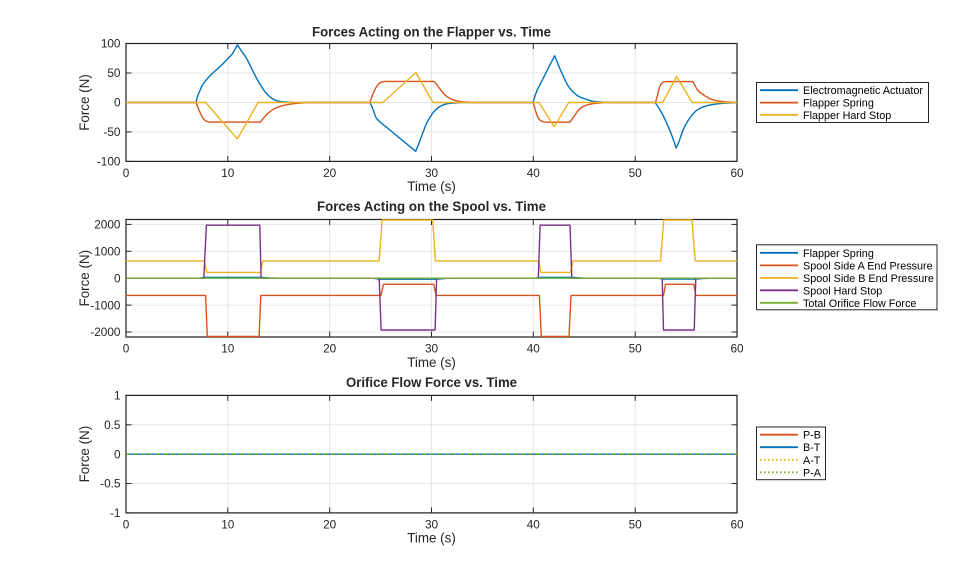 The image size is (959, 582). Describe the element at coordinates (847, 116) in the screenshot. I see `svg-text: Flapper Hard Stop` at that location.